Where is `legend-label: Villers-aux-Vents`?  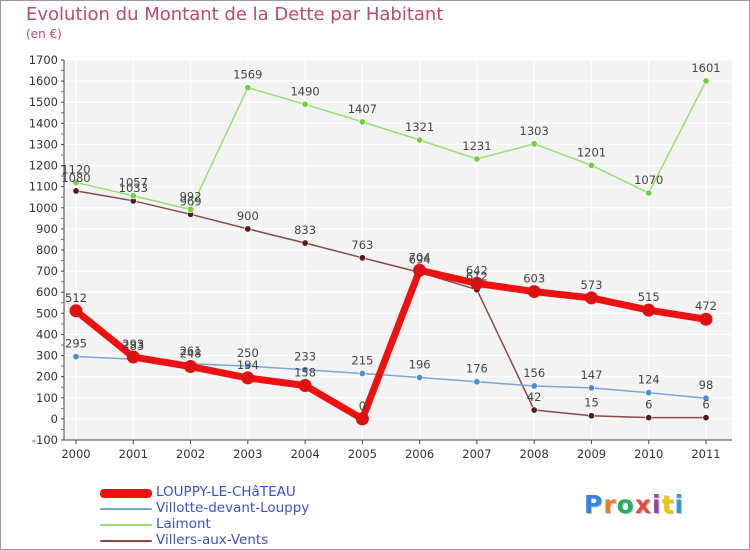 legend-label: Villers-aux-Vents is located at coordinates (212, 540).